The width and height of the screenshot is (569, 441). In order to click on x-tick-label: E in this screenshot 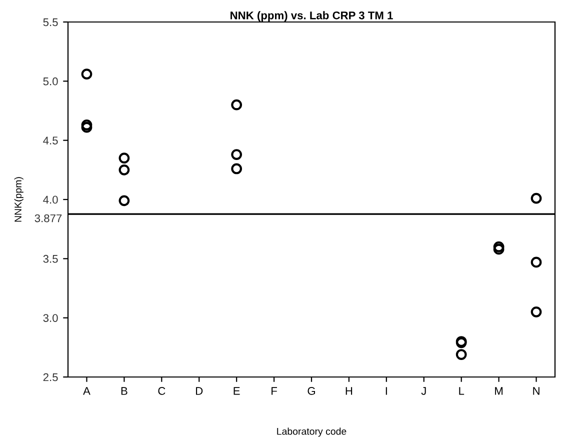, I will do `click(237, 391)`.